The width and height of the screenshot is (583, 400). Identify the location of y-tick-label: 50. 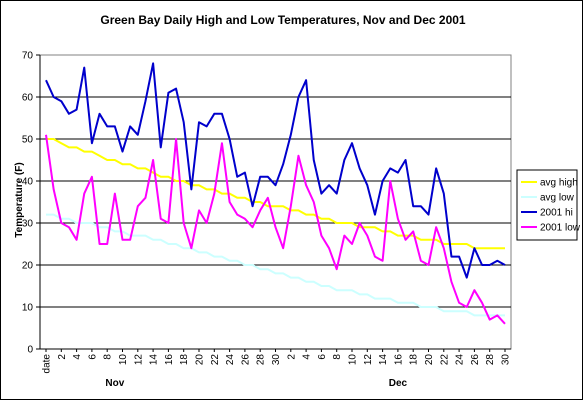
(28, 140).